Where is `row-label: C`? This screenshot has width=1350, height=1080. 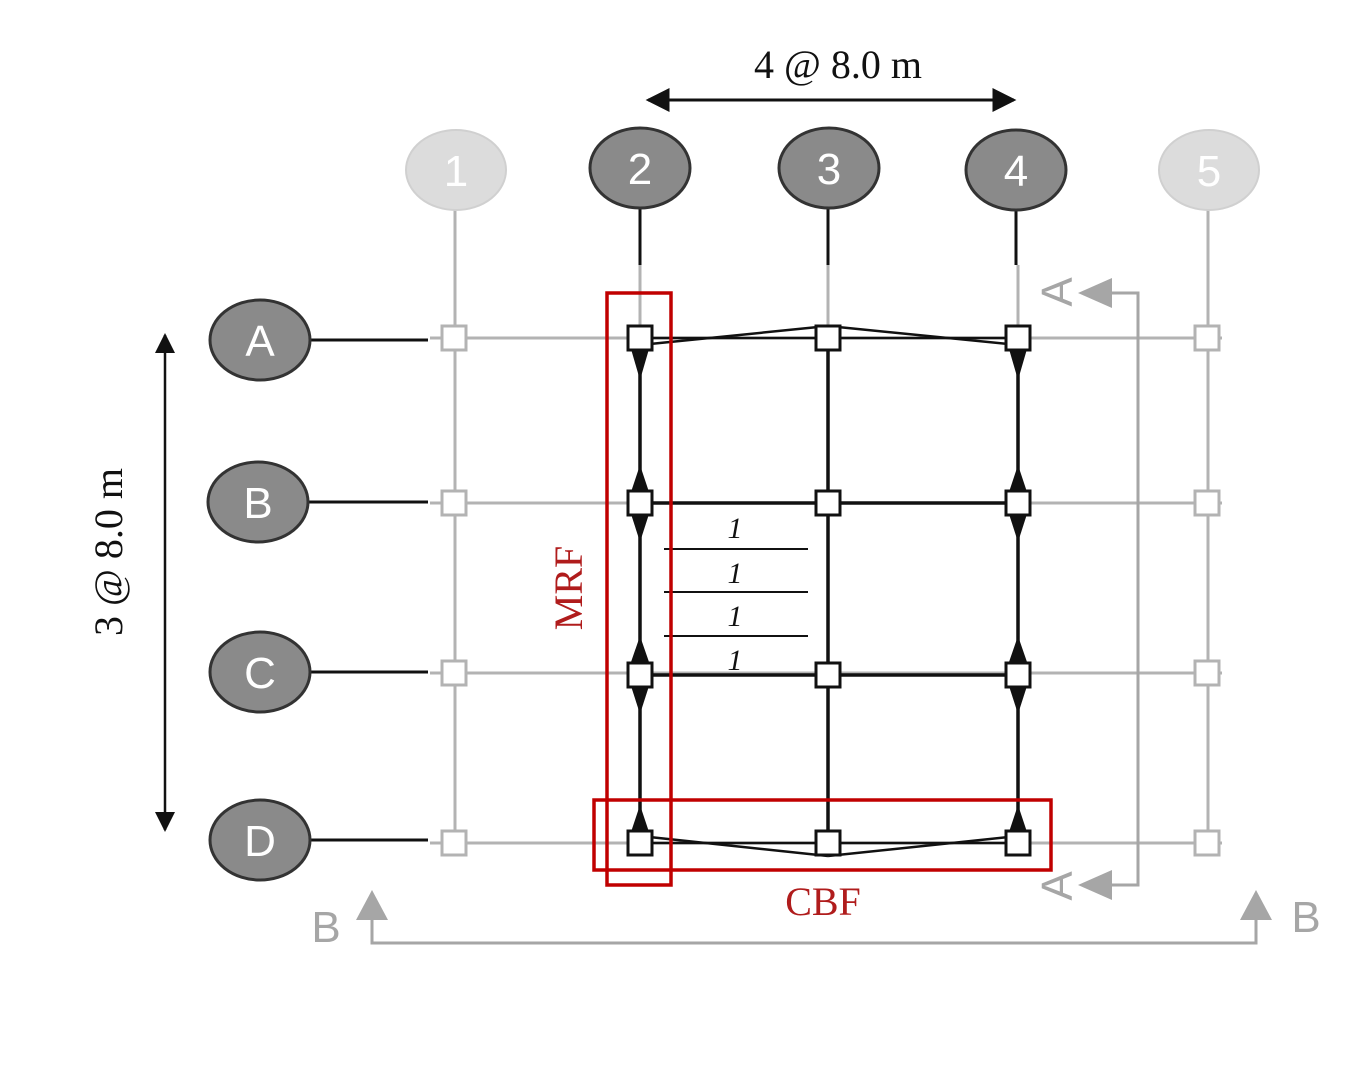 row-label: C is located at coordinates (260, 673).